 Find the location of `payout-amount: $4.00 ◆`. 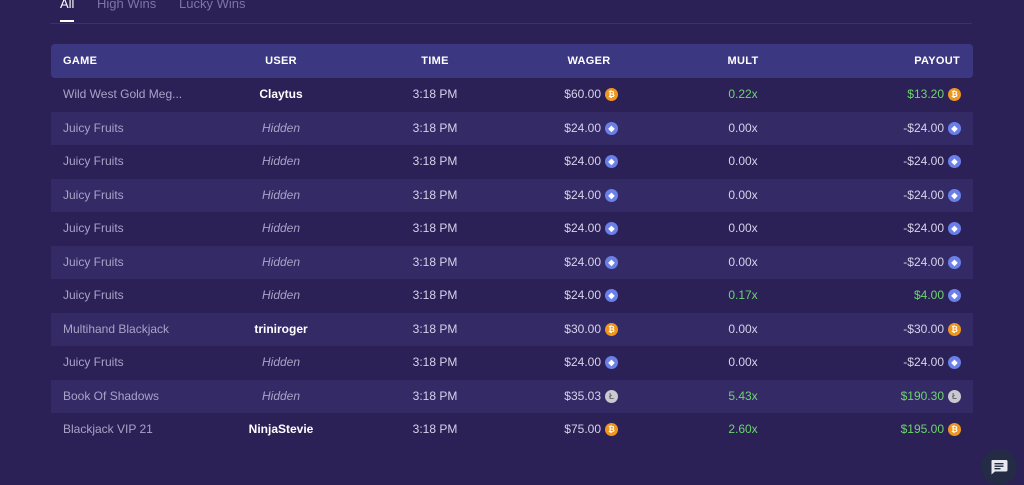

payout-amount: $4.00 ◆ is located at coordinates (937, 296).